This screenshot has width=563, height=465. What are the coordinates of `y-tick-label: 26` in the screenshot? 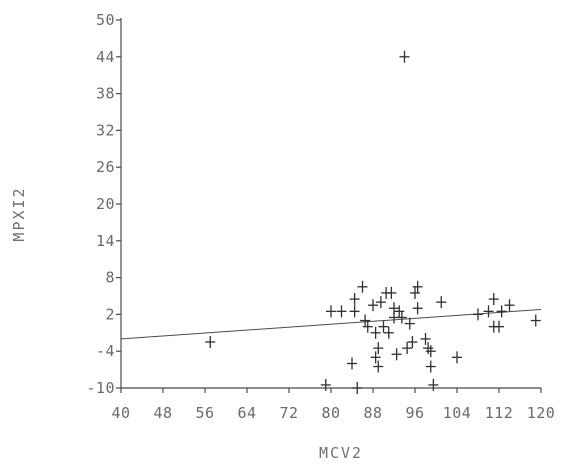 It's located at (105, 167).